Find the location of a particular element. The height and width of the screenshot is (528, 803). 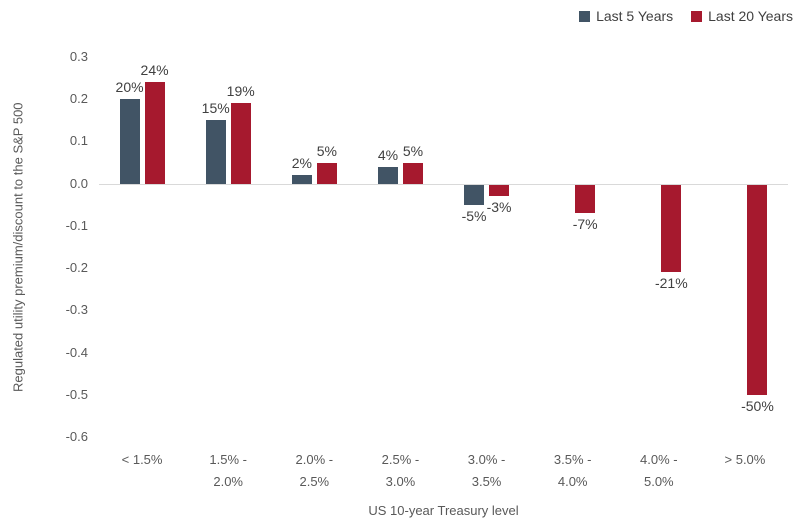

y-tick-label: -0.5 is located at coordinates (76, 394).